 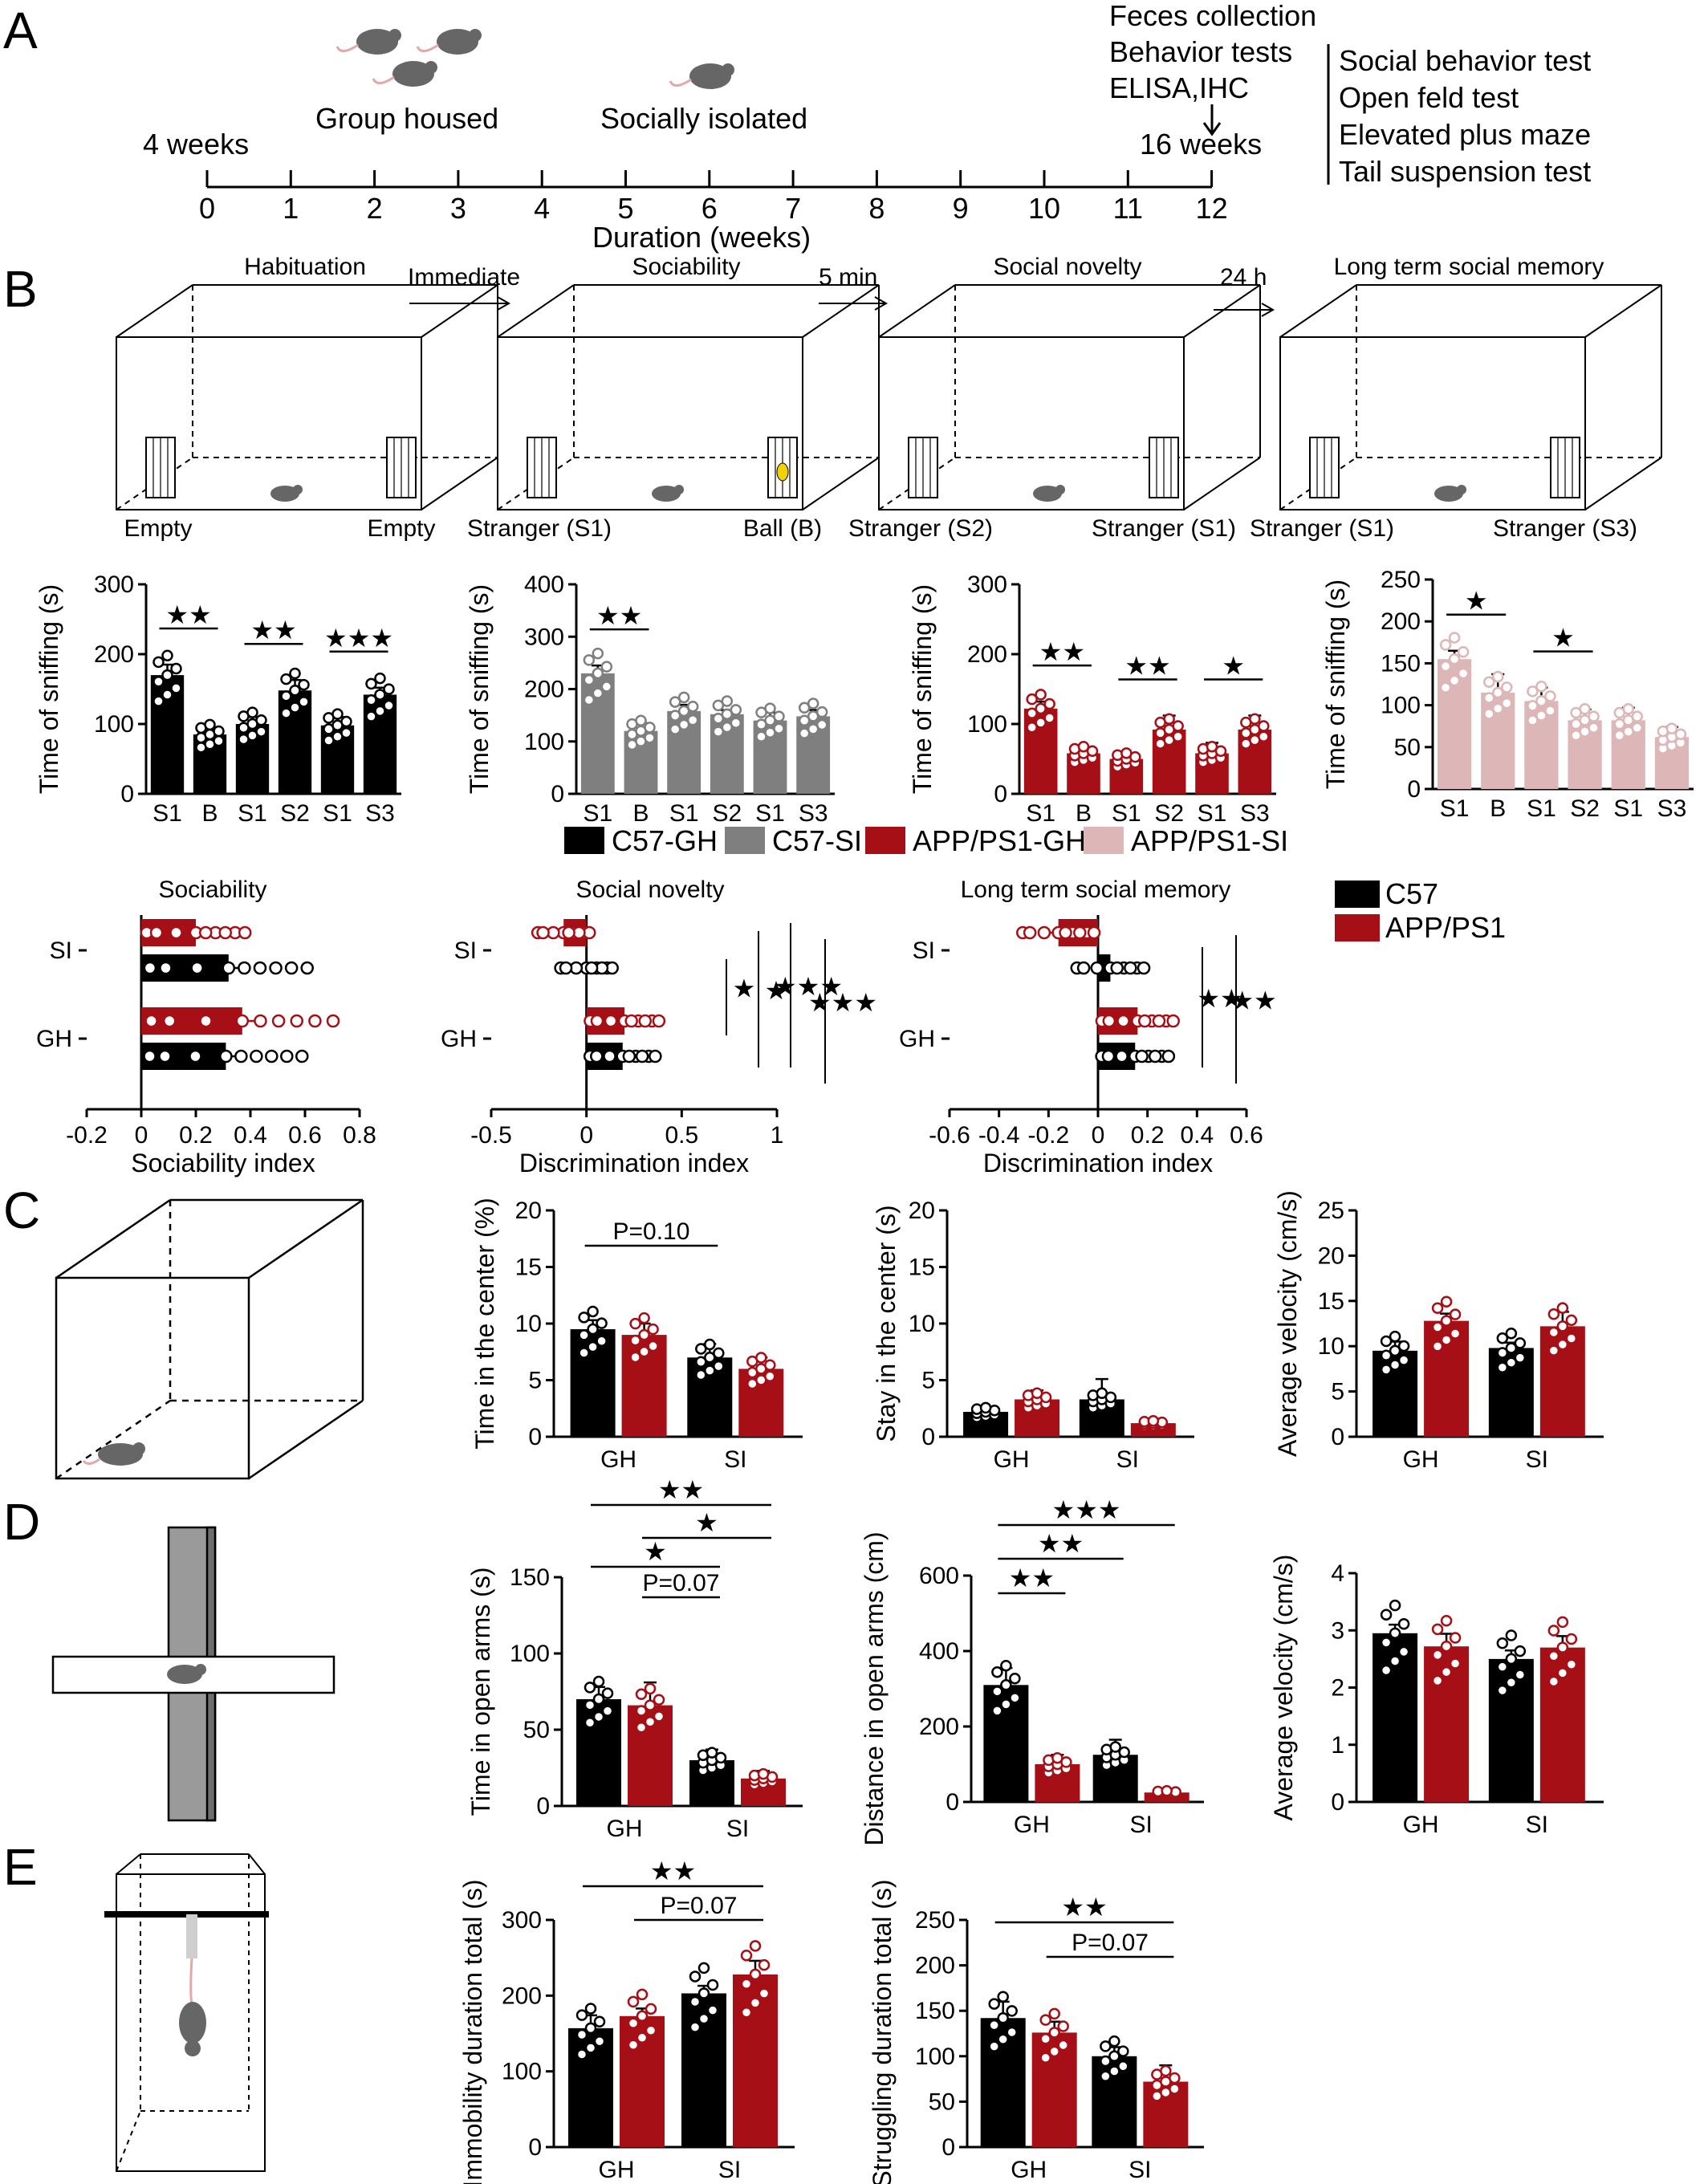 What do you see at coordinates (640, 813) in the screenshot?
I see `x-tick-label: B` at bounding box center [640, 813].